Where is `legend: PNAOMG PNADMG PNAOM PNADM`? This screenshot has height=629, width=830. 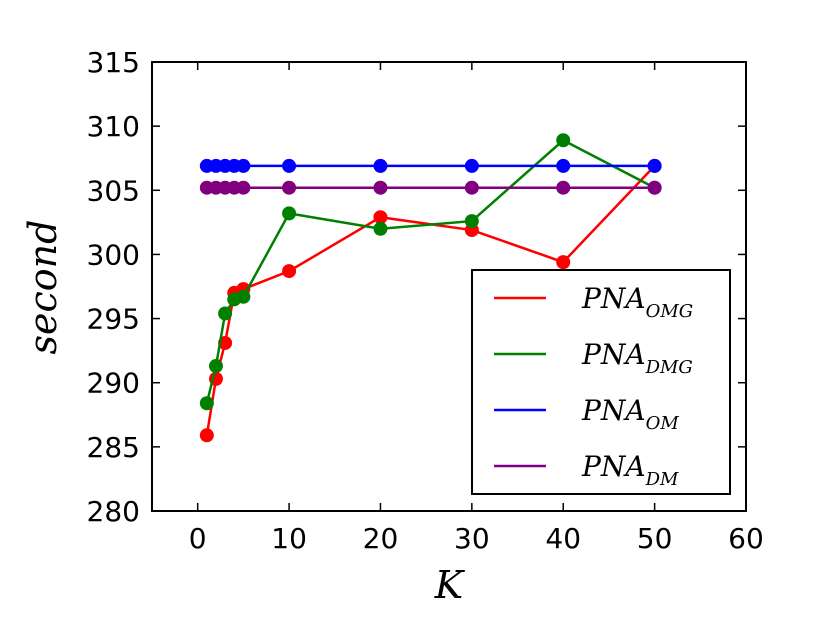
legend: PNAOMG PNADMG PNAOM PNADM is located at coordinates (601, 382).